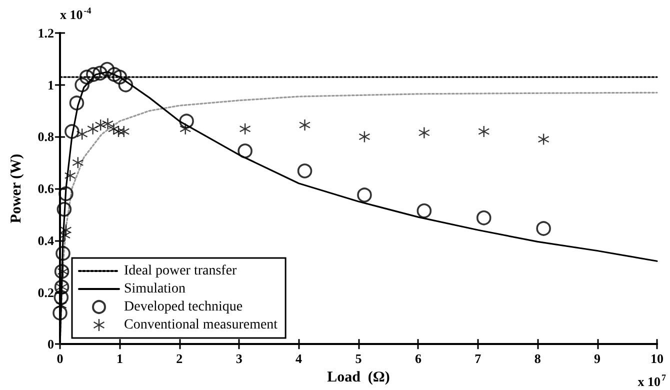  Describe the element at coordinates (657, 358) in the screenshot. I see `x-tick-label: 10` at that location.